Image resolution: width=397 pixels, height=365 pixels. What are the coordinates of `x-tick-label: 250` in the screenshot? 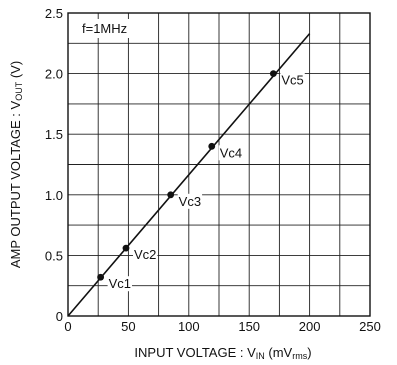 It's located at (370, 326).